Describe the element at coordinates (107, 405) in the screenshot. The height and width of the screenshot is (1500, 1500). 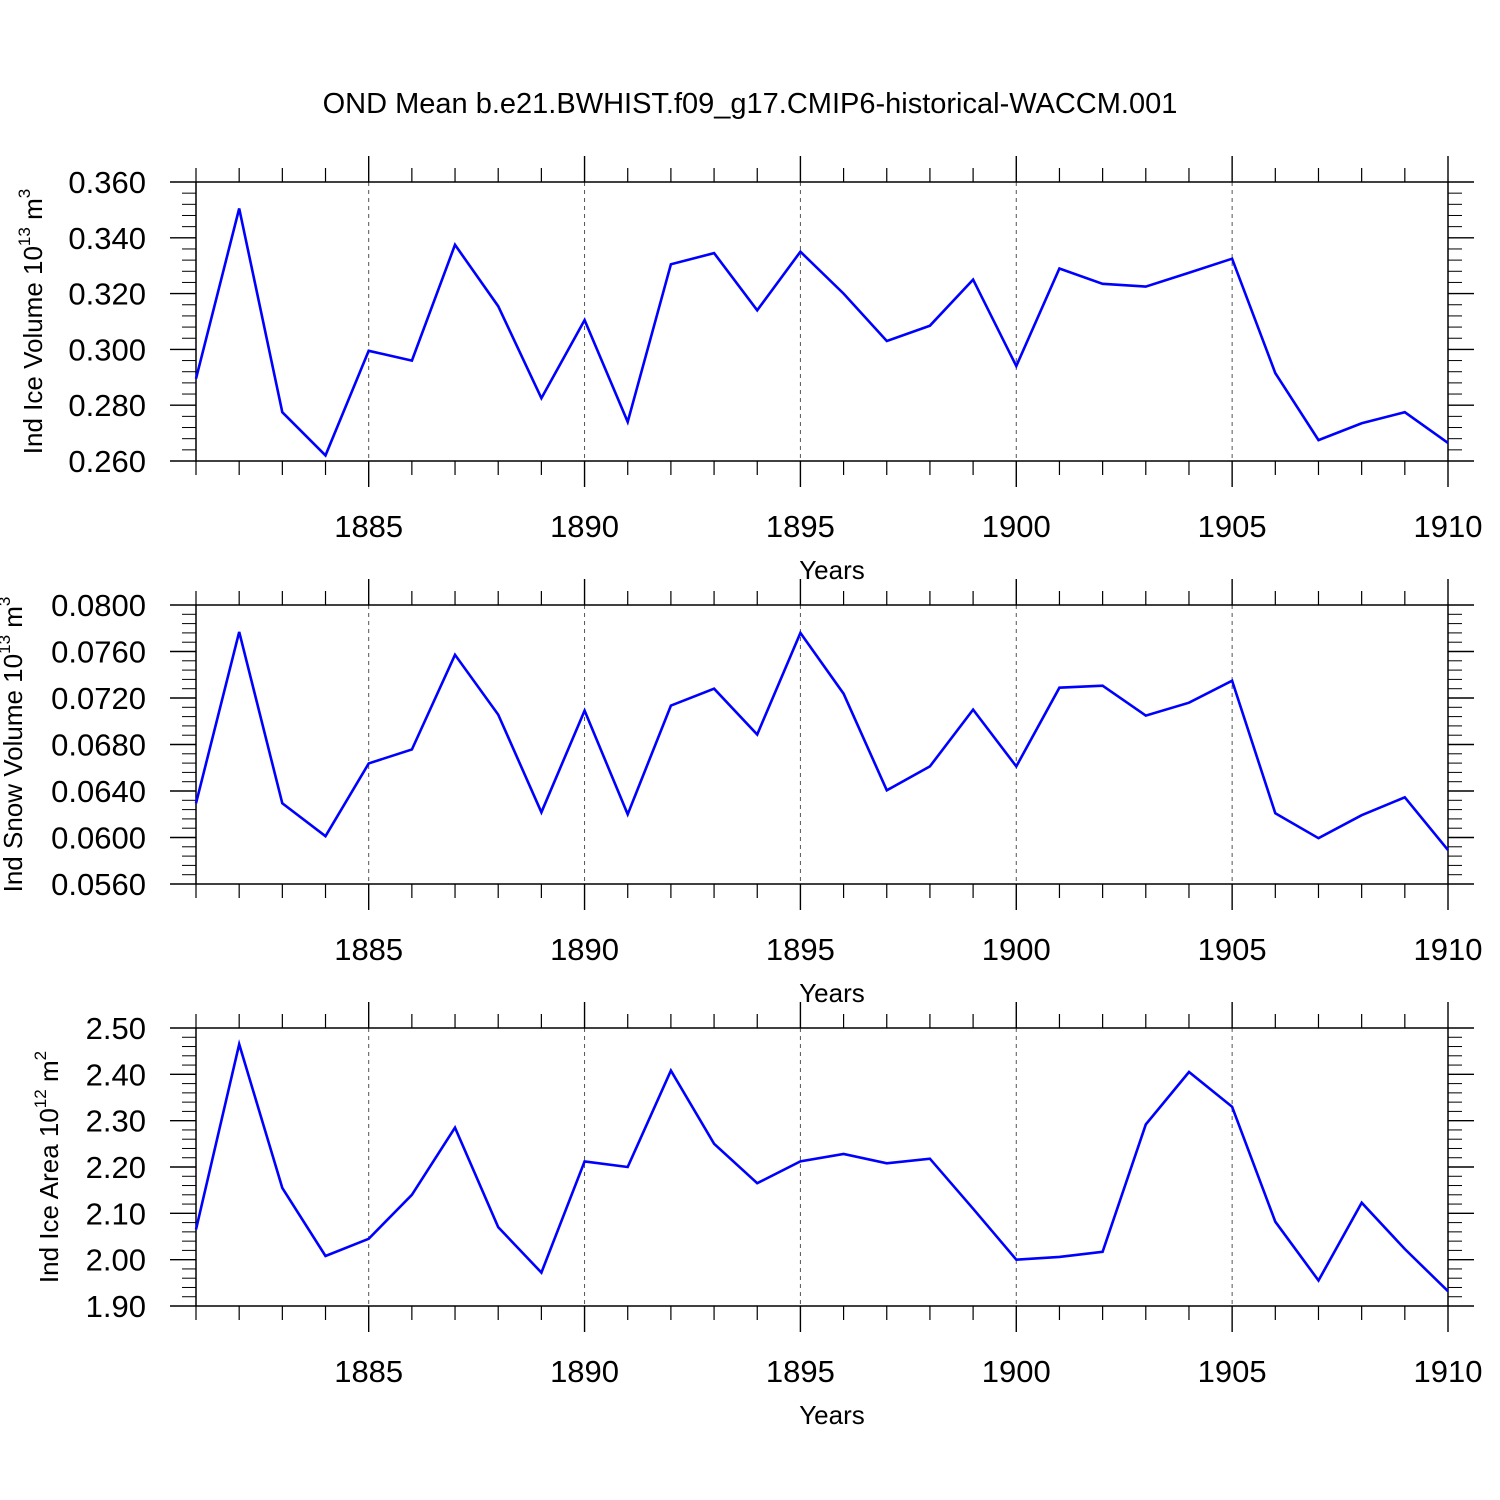
I see `y-tick-label: 0.280` at that location.